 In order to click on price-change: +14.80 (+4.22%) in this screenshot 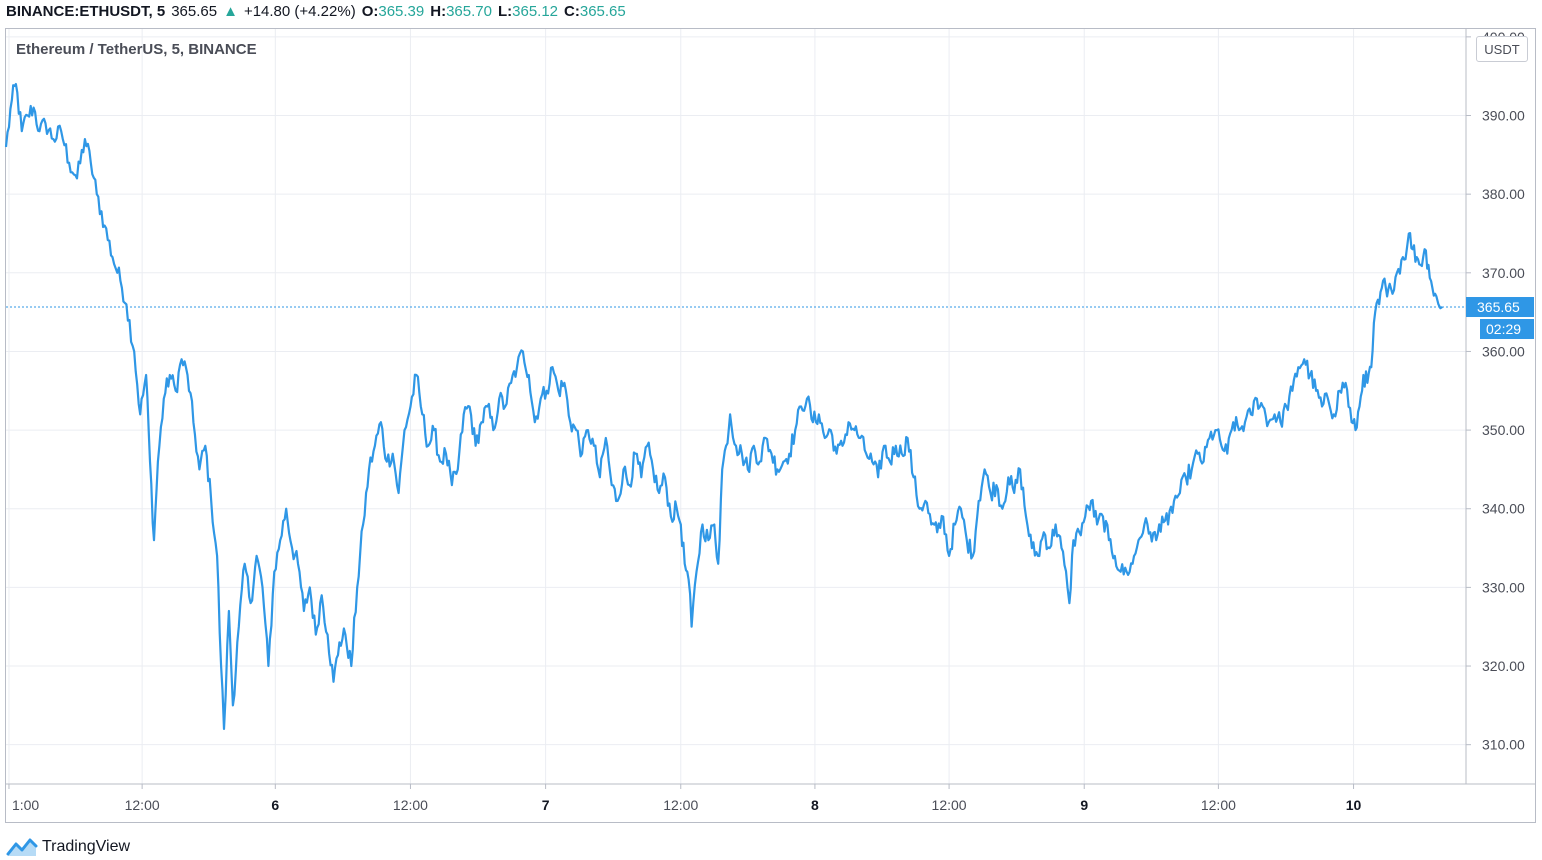, I will do `click(299, 11)`.